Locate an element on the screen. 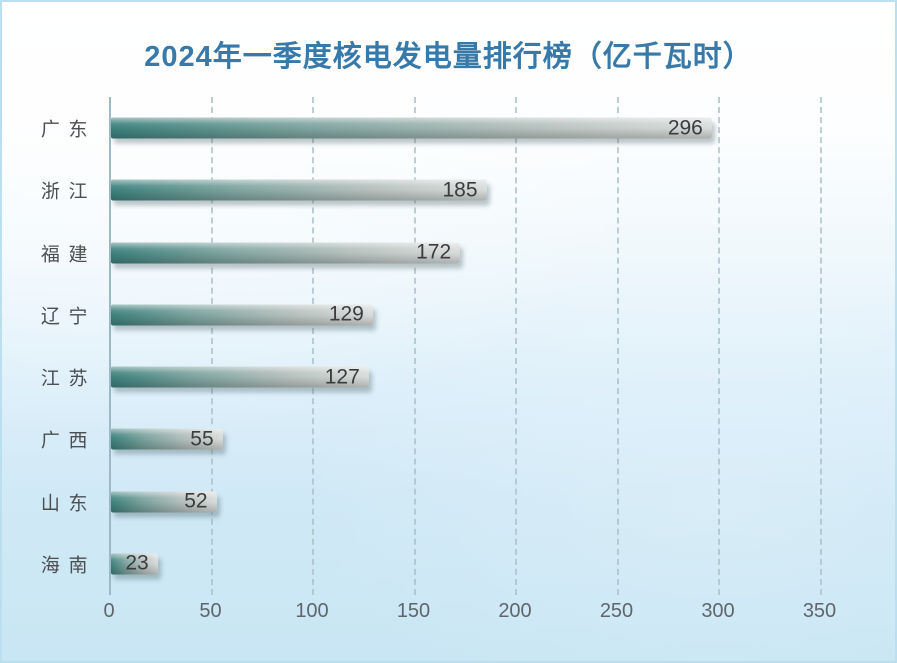 Image resolution: width=897 pixels, height=663 pixels. x-tick-label: 50 is located at coordinates (210, 611).